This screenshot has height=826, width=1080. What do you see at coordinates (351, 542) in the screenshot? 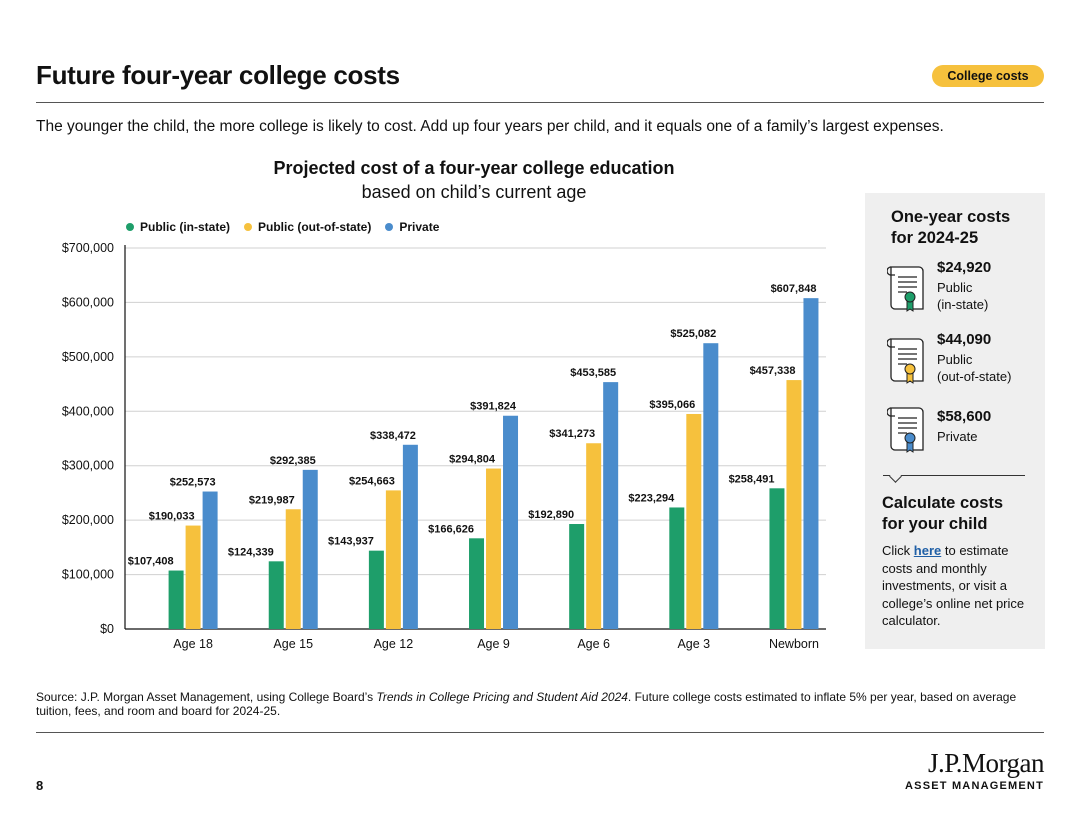
I see `data-label: $143,937` at bounding box center [351, 542].